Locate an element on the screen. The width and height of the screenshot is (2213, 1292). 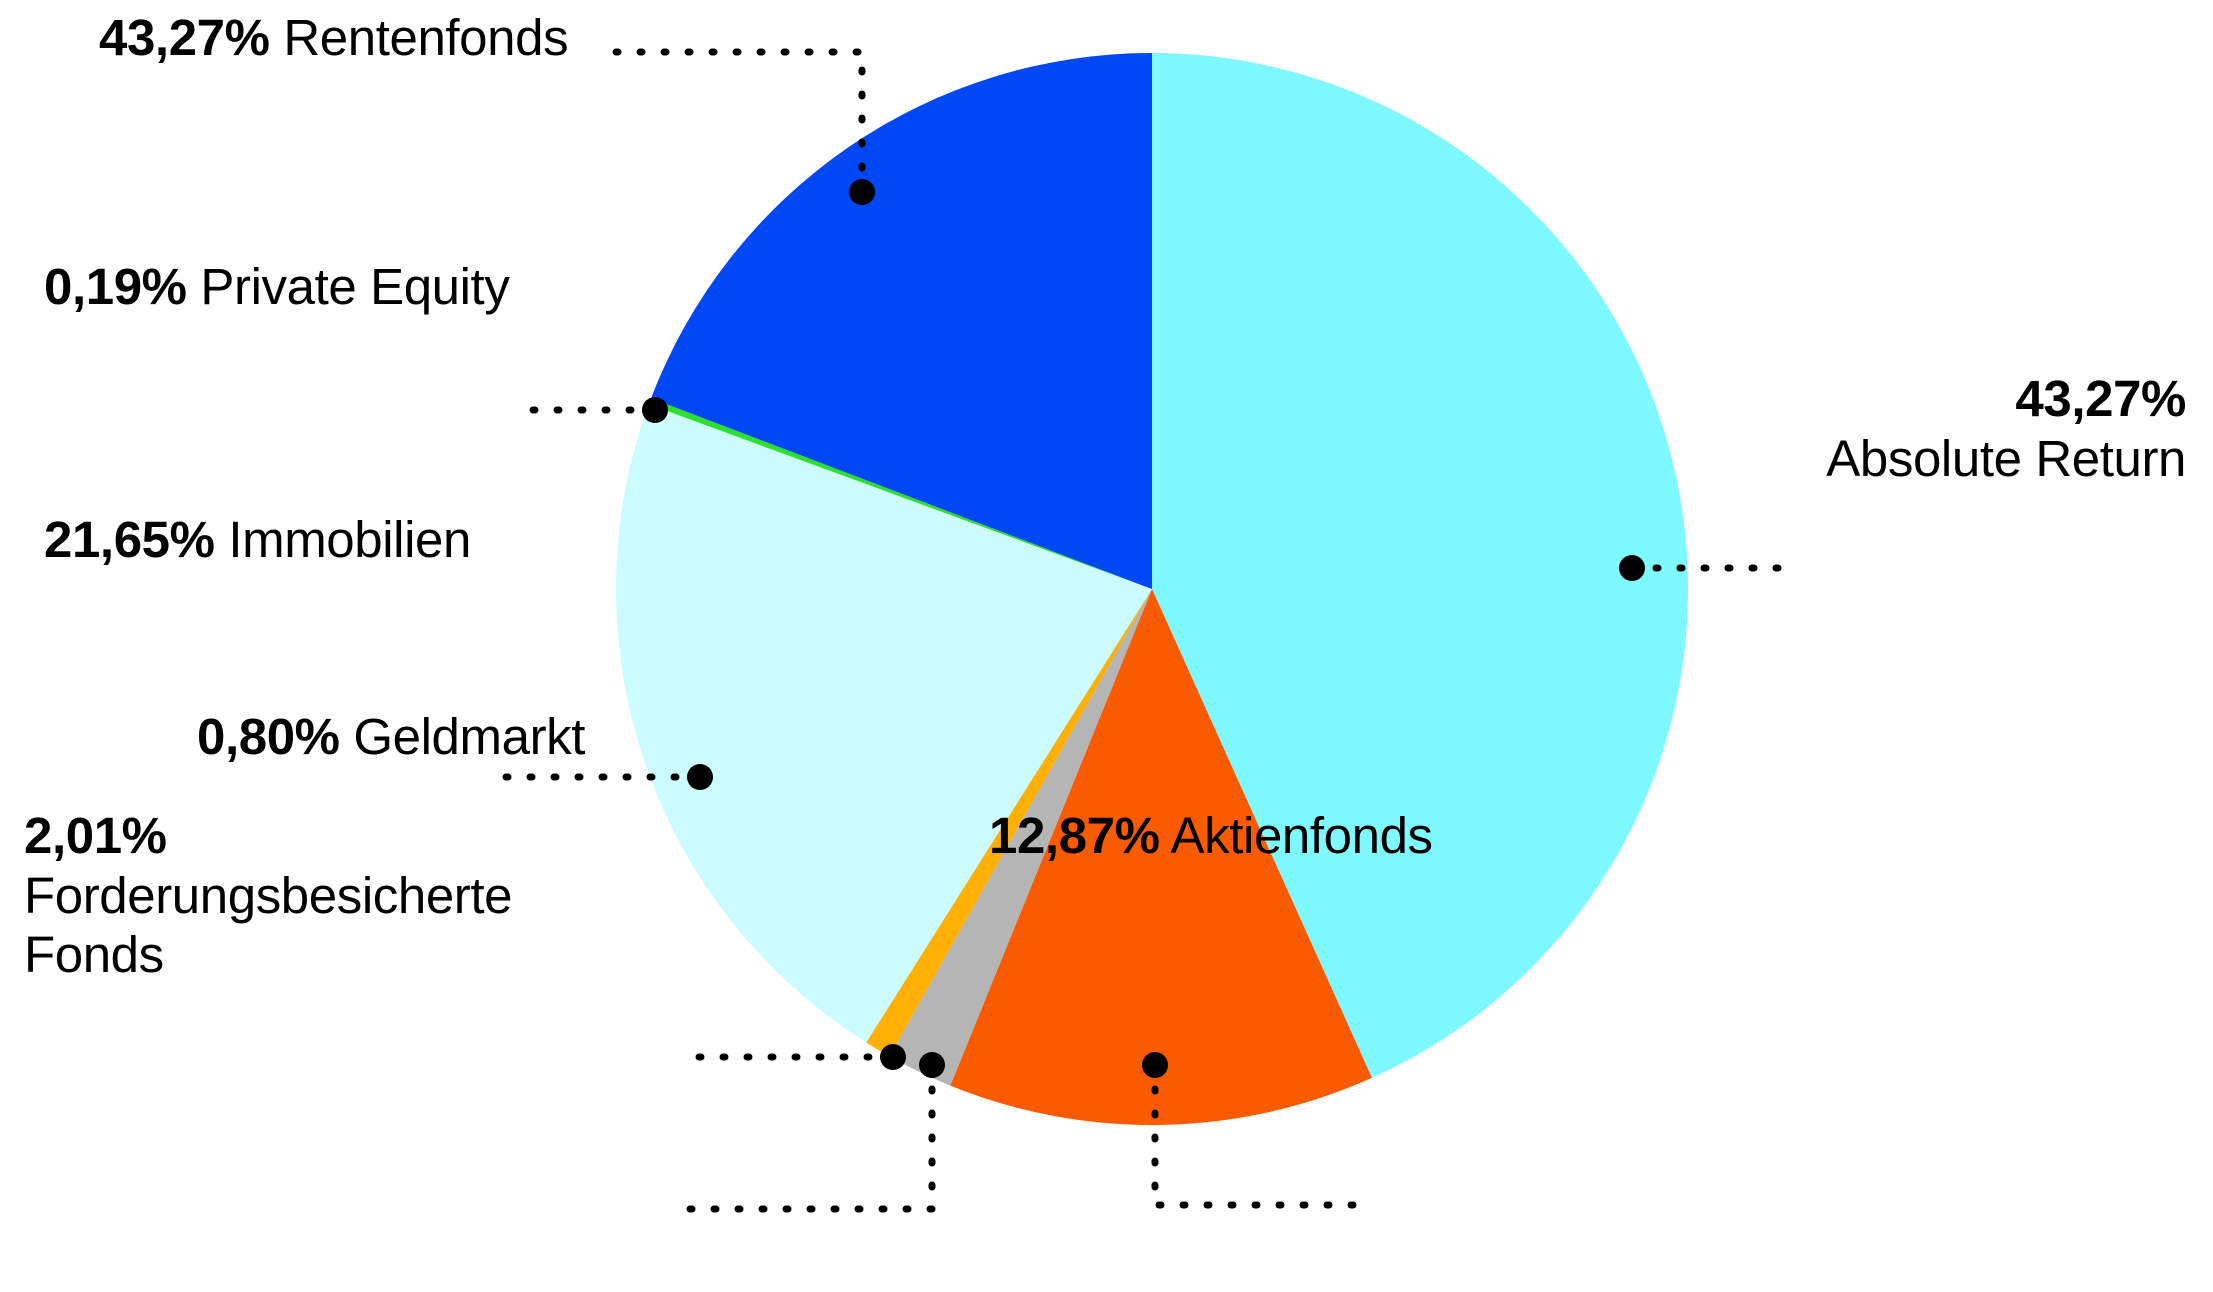
leader-line-rentenfonds is located at coordinates (738, 122).